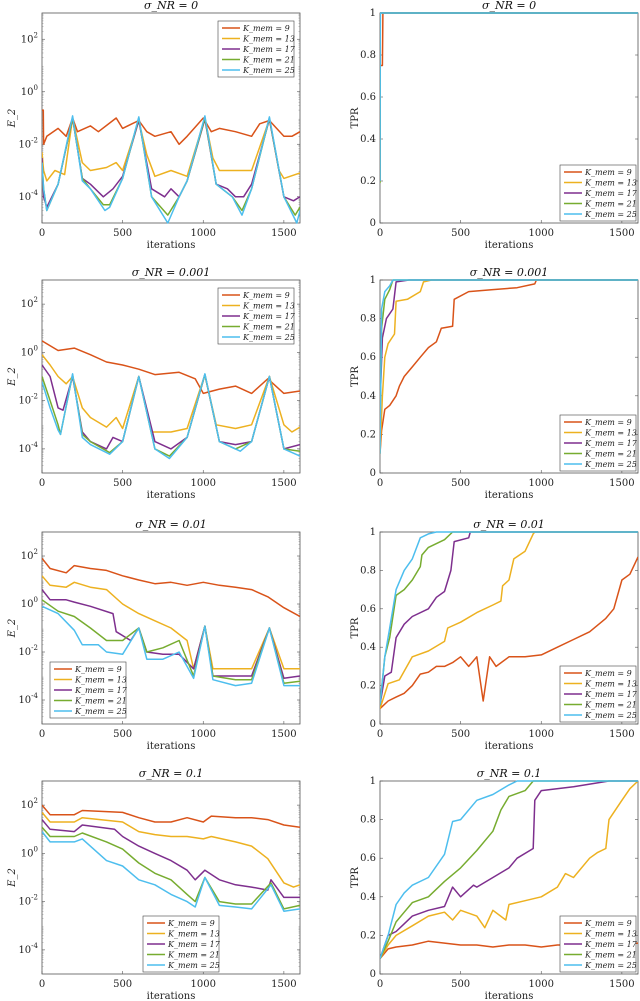  I want to click on panel-title: σ_NR = 0.1, so click(509, 773).